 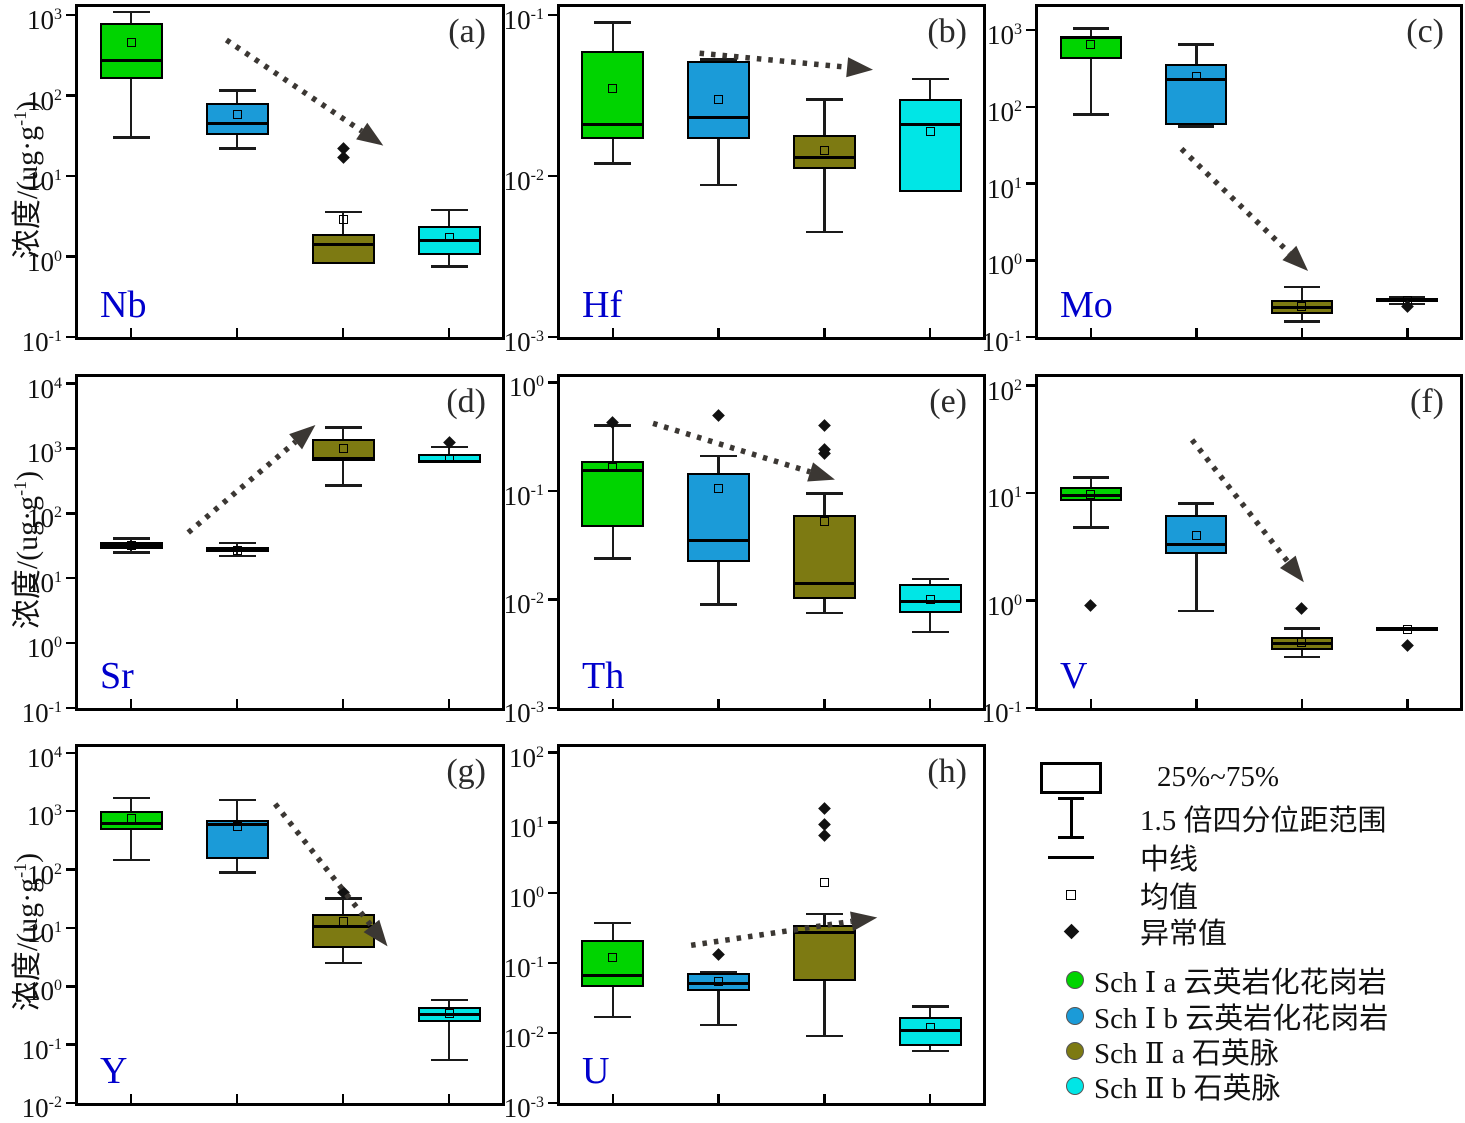 I want to click on nb-box-blue, so click(x=237, y=119).